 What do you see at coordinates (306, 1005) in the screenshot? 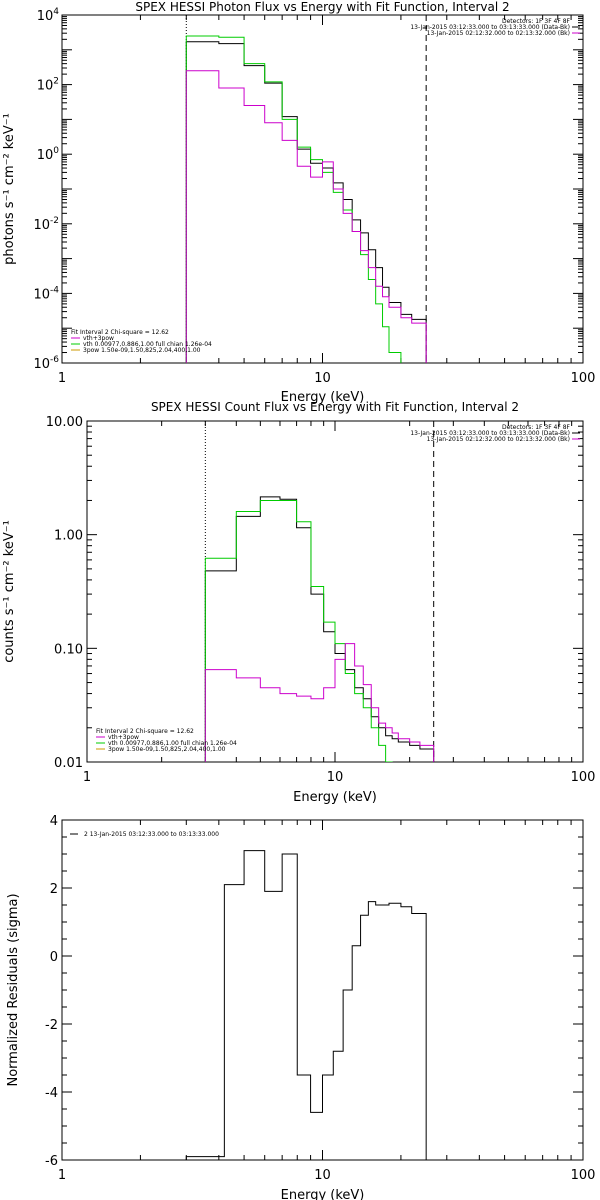
I see `series-line-residuals` at bounding box center [306, 1005].